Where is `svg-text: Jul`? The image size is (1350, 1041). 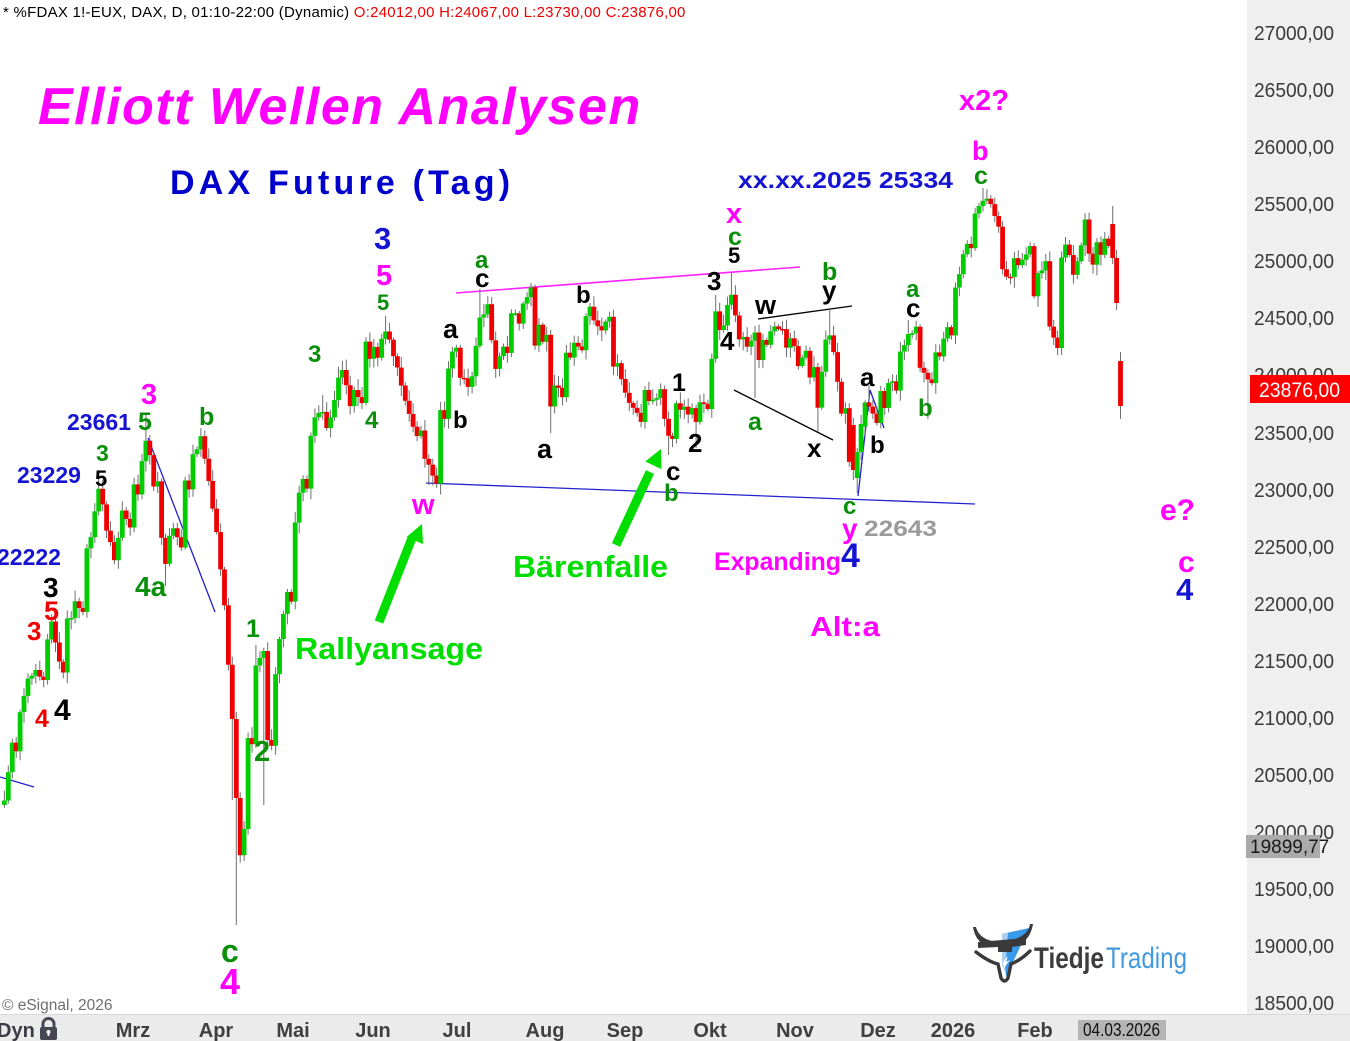 svg-text: Jul is located at coordinates (457, 1030).